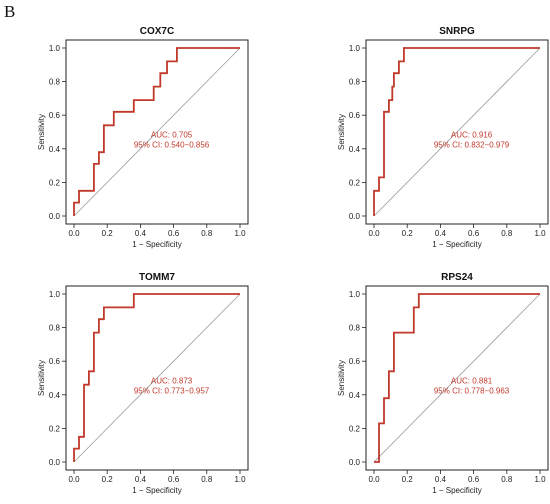 The height and width of the screenshot is (504, 550). What do you see at coordinates (55, 462) in the screenshot?
I see `plot-3-ytick-label: 0.0` at bounding box center [55, 462].